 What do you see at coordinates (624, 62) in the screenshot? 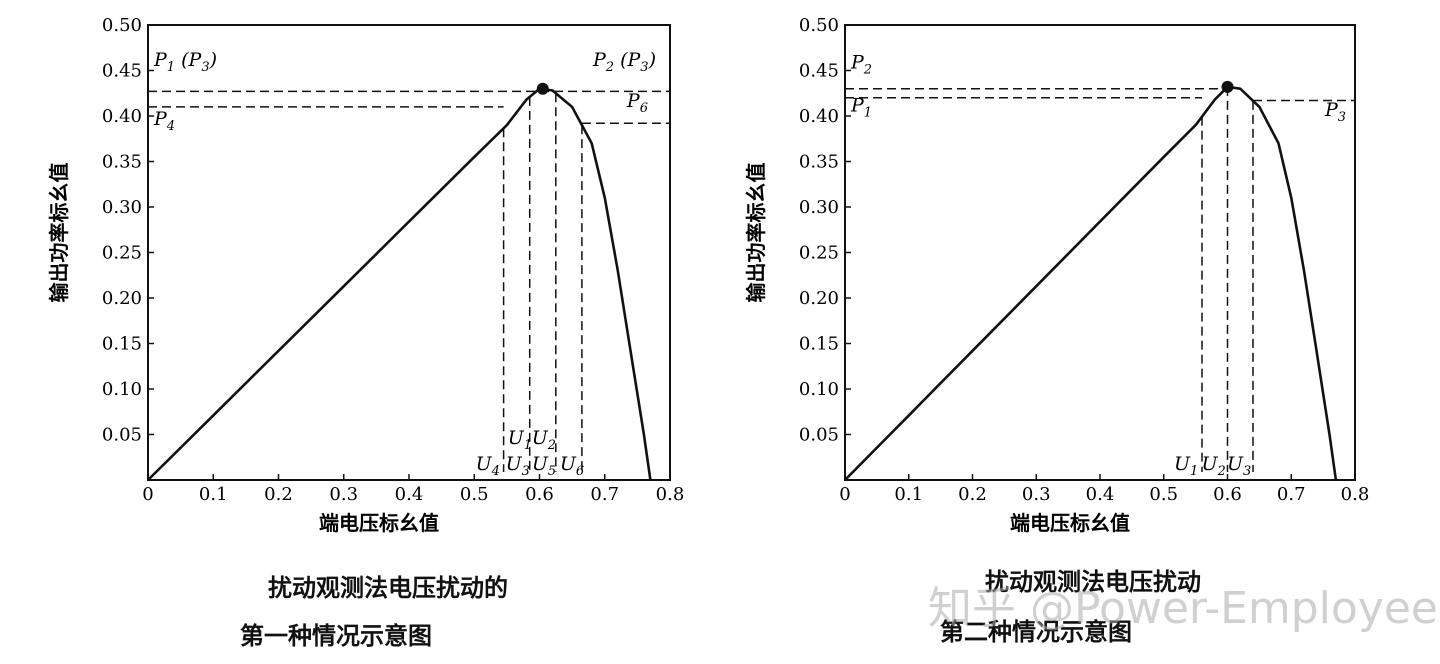
I see `chart1-label-p2: P2 (P3)` at bounding box center [624, 62].